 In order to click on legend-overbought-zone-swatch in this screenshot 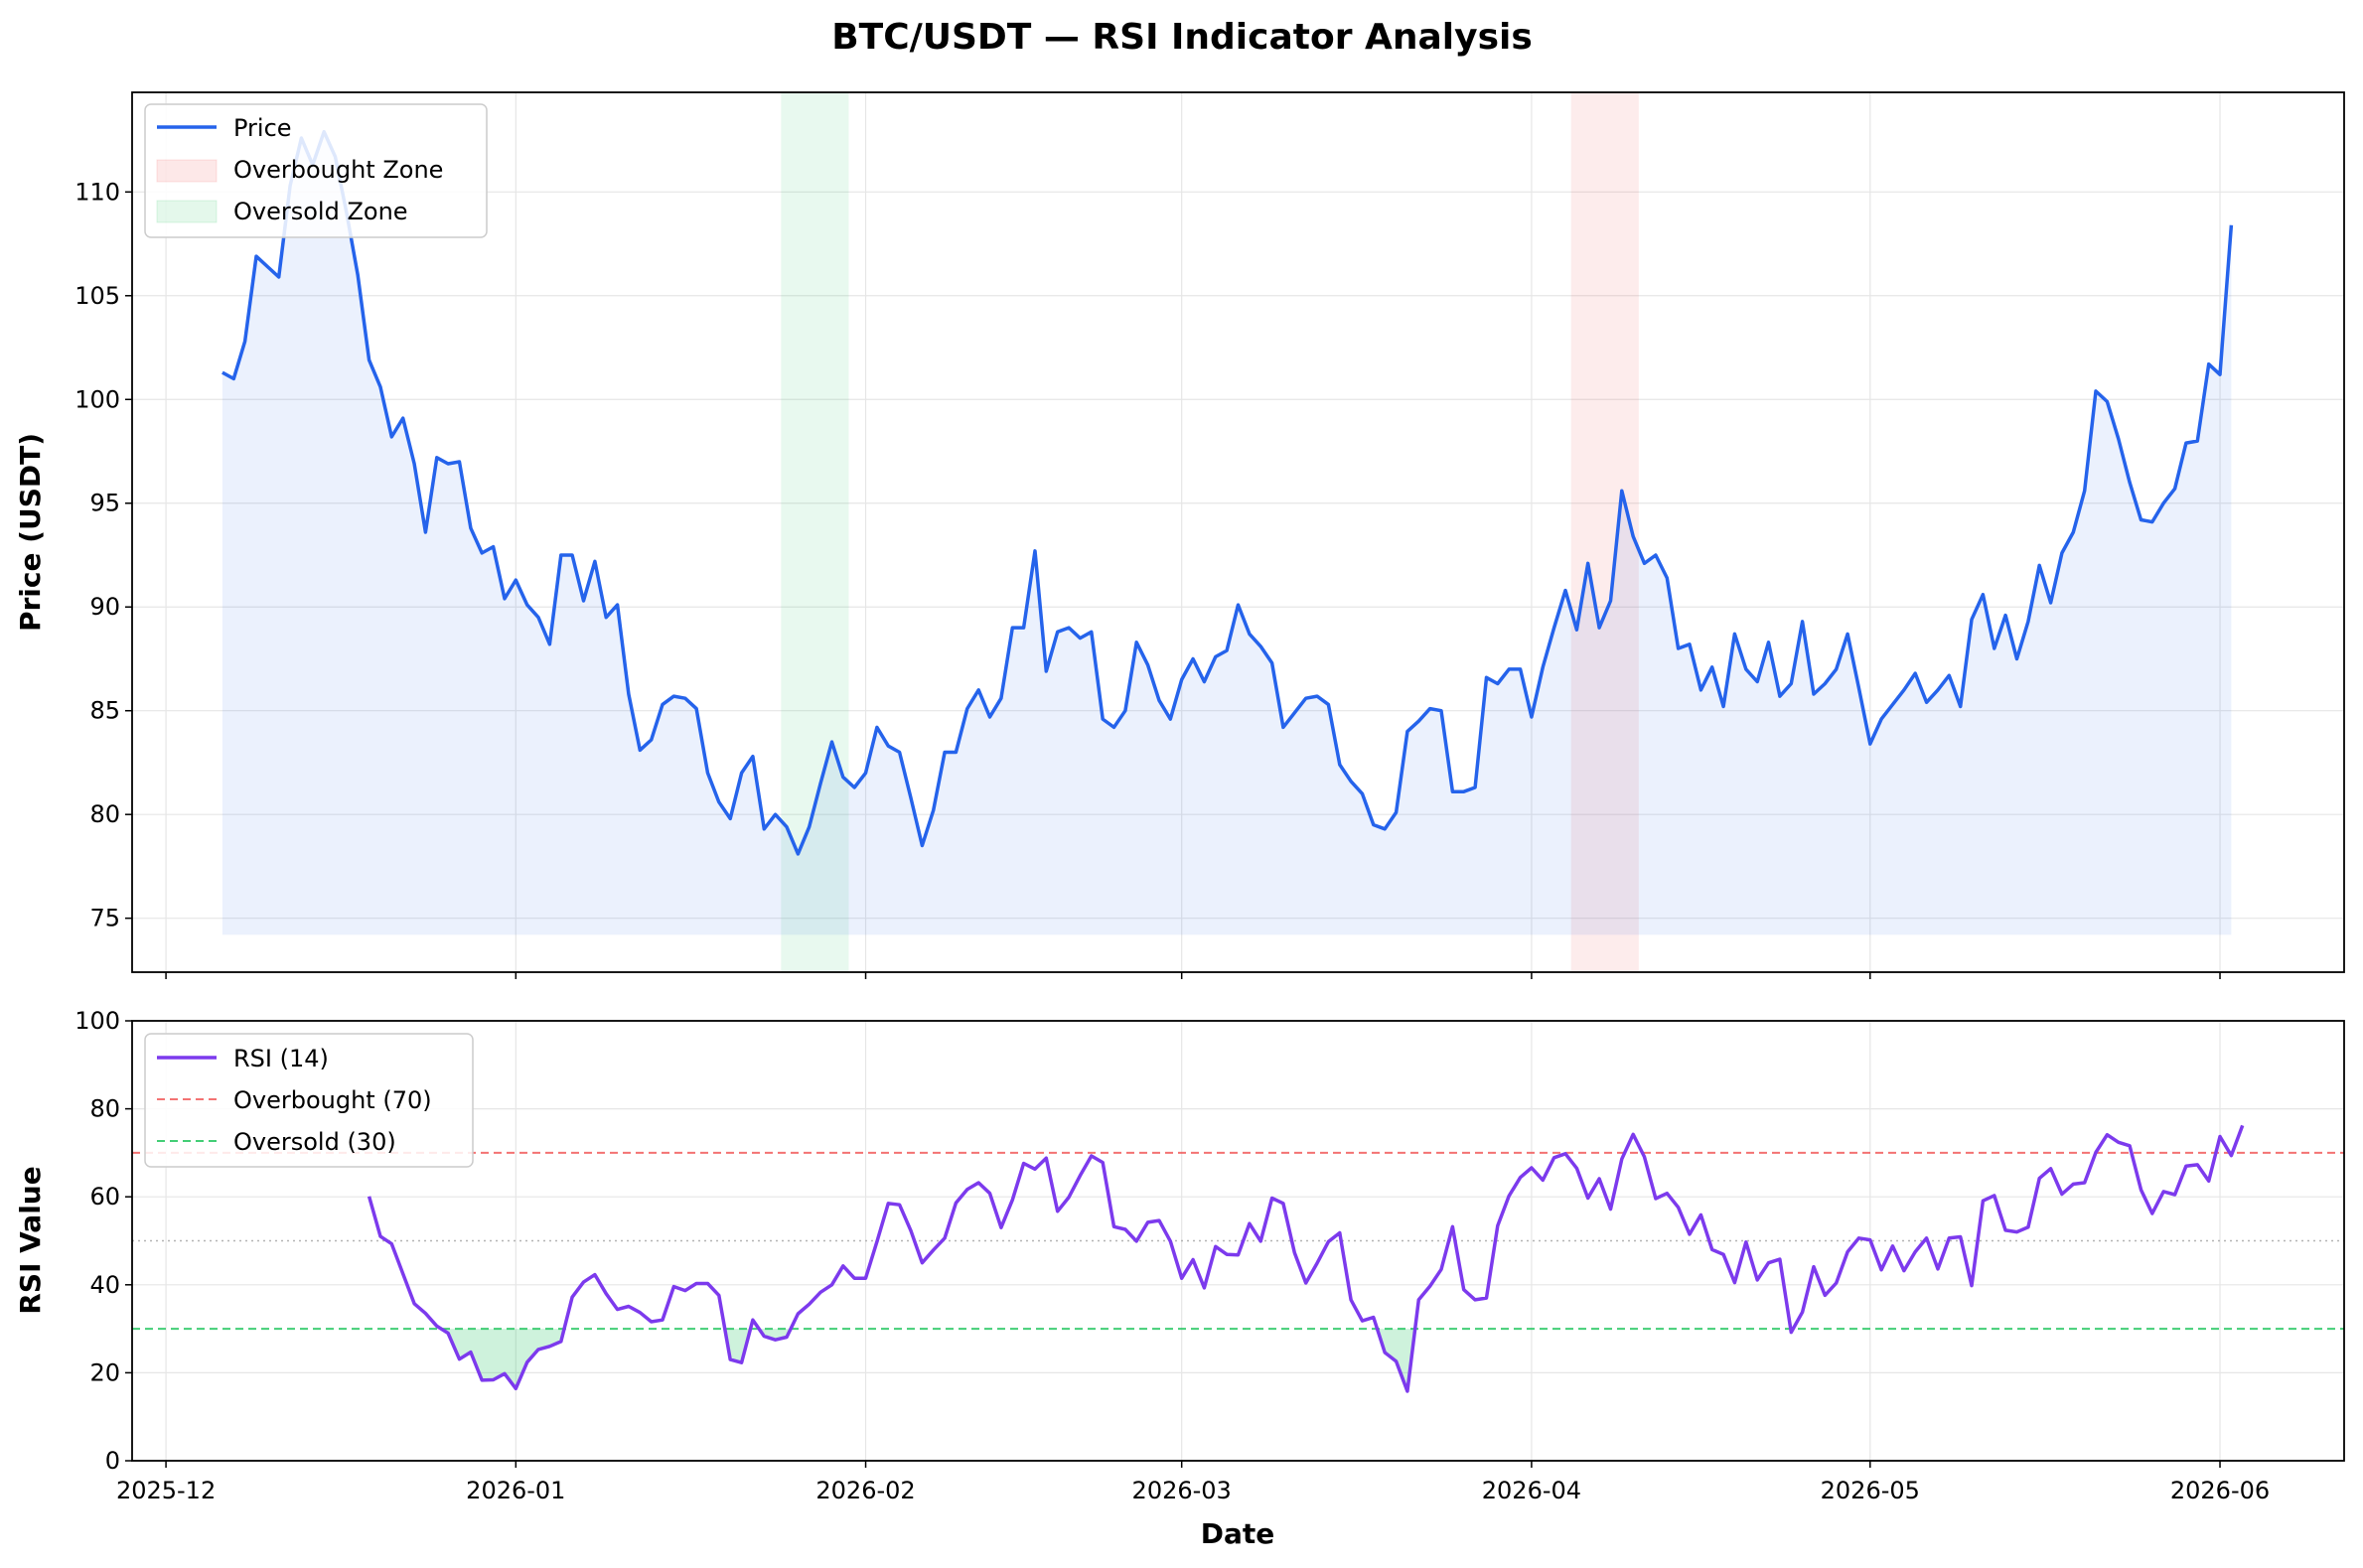, I will do `click(187, 171)`.